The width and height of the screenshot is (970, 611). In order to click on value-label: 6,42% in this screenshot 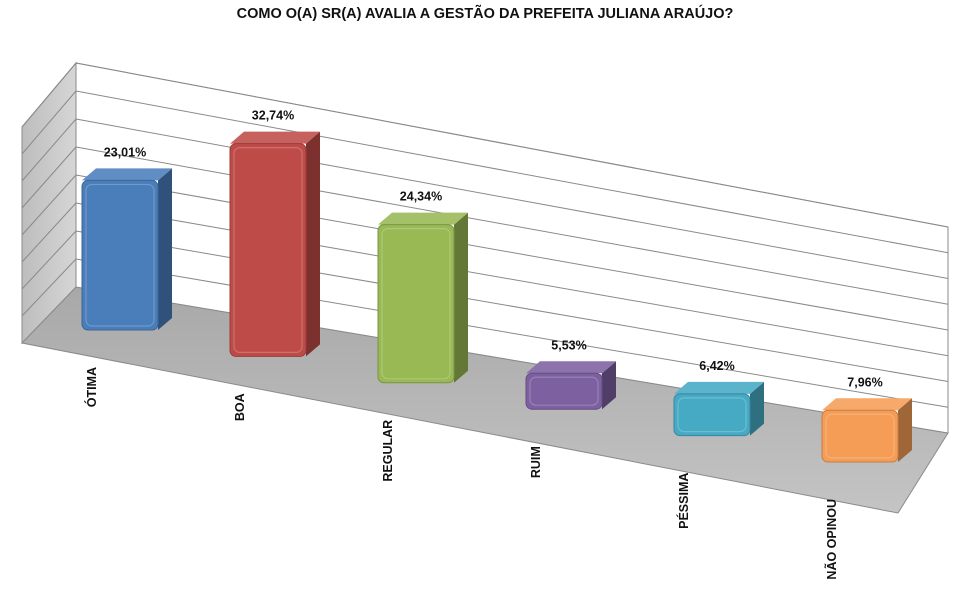, I will do `click(716, 366)`.